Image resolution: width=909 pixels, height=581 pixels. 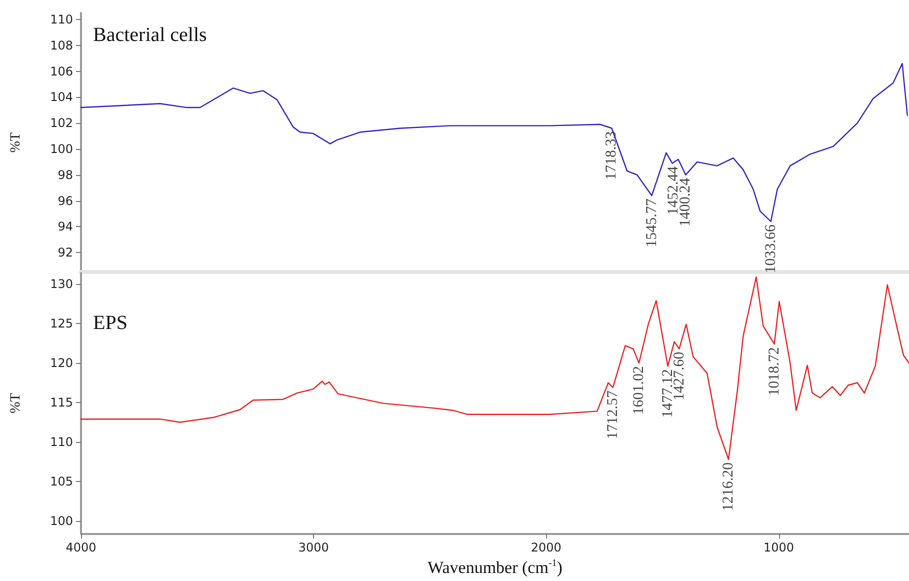 What do you see at coordinates (61, 363) in the screenshot?
I see `y-tick-label: 120` at bounding box center [61, 363].